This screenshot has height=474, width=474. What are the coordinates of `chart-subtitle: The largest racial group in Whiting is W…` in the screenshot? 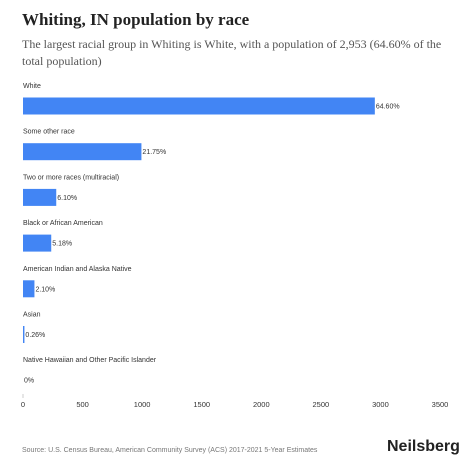 It's located at (232, 52).